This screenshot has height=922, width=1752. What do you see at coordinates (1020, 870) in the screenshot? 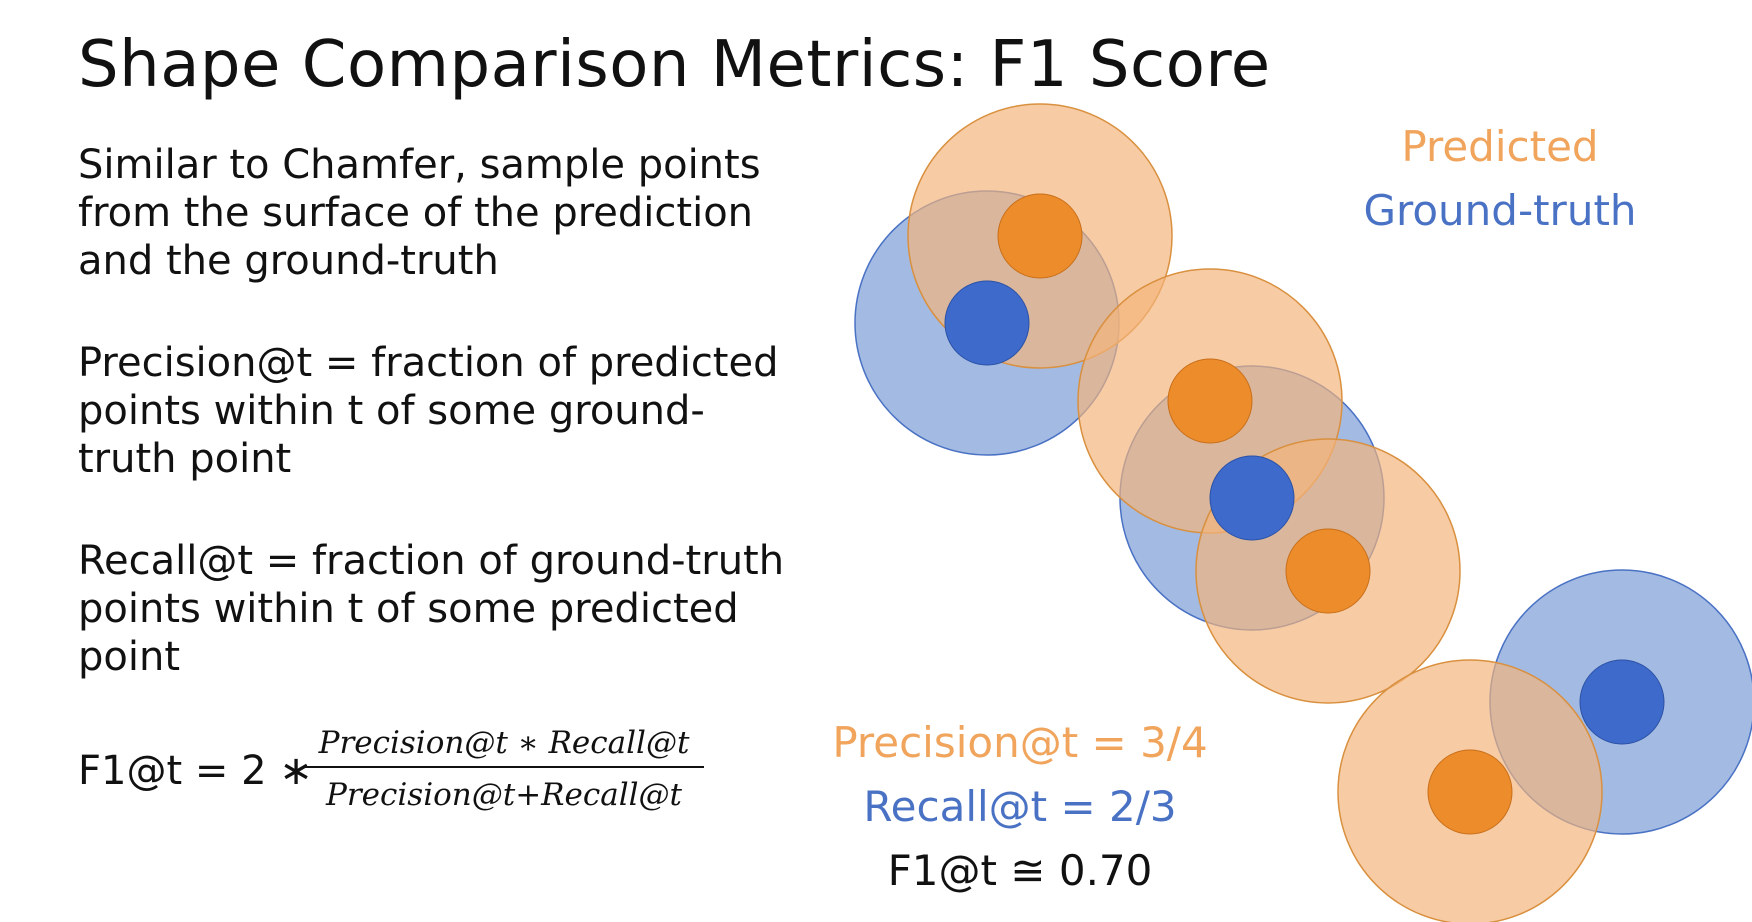
I see `f1-result: F1@t ≅ 0.70` at bounding box center [1020, 870].